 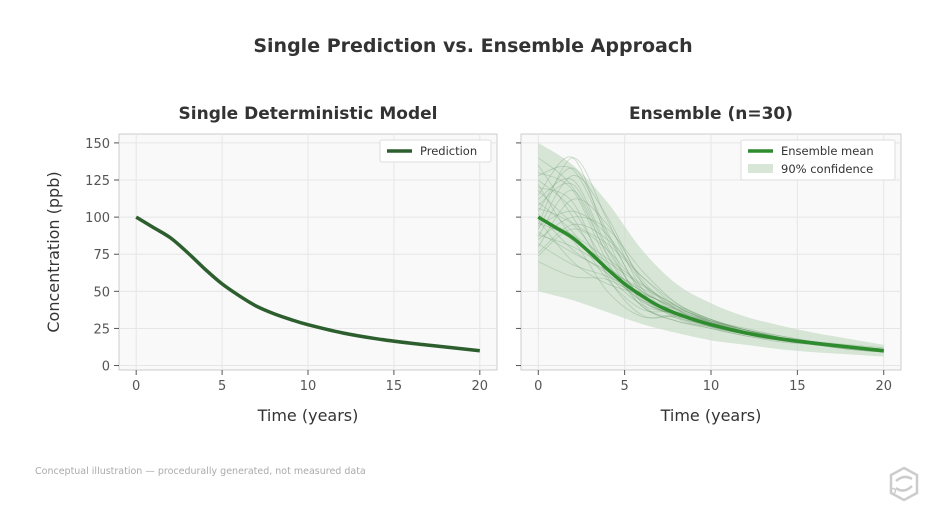 What do you see at coordinates (101, 329) in the screenshot?
I see `y-tick-label: 25` at bounding box center [101, 329].